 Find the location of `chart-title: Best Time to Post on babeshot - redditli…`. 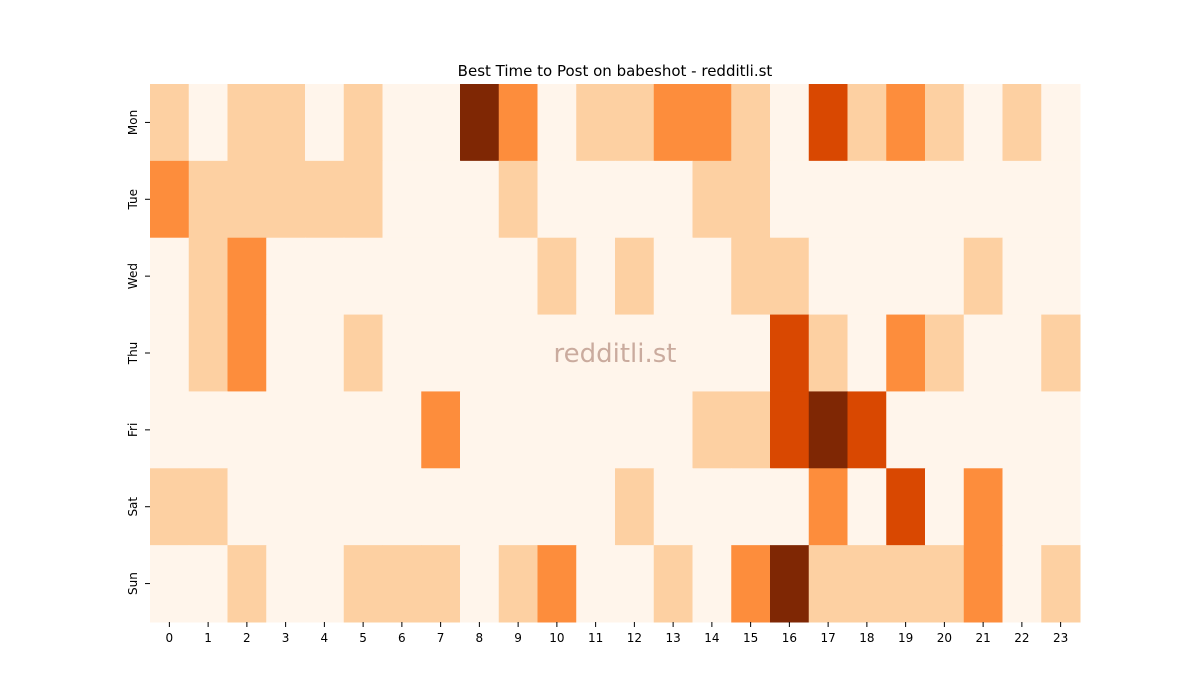

chart-title: Best Time to Post on babeshot - redditli… is located at coordinates (615, 71).